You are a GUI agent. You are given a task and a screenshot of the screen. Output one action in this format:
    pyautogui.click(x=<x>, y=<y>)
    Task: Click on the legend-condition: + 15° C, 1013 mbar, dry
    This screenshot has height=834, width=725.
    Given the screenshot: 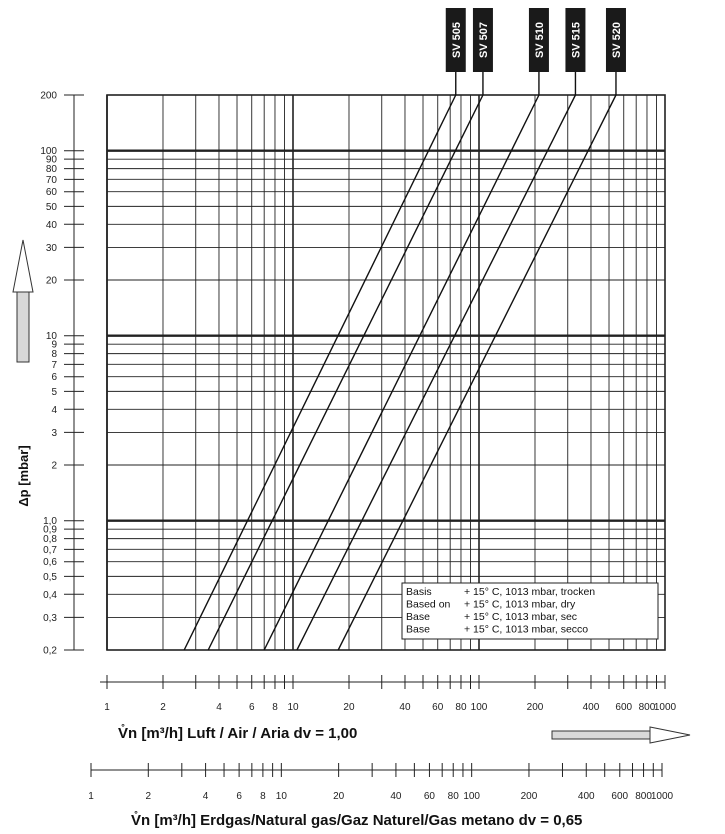 What is the action you would take?
    pyautogui.click(x=520, y=605)
    